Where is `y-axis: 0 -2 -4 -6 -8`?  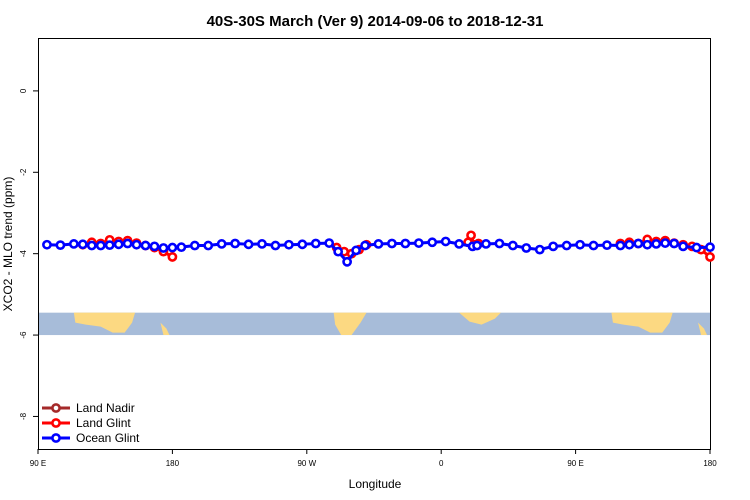
y-axis: 0 -2 -4 -6 -8 is located at coordinates (28, 254).